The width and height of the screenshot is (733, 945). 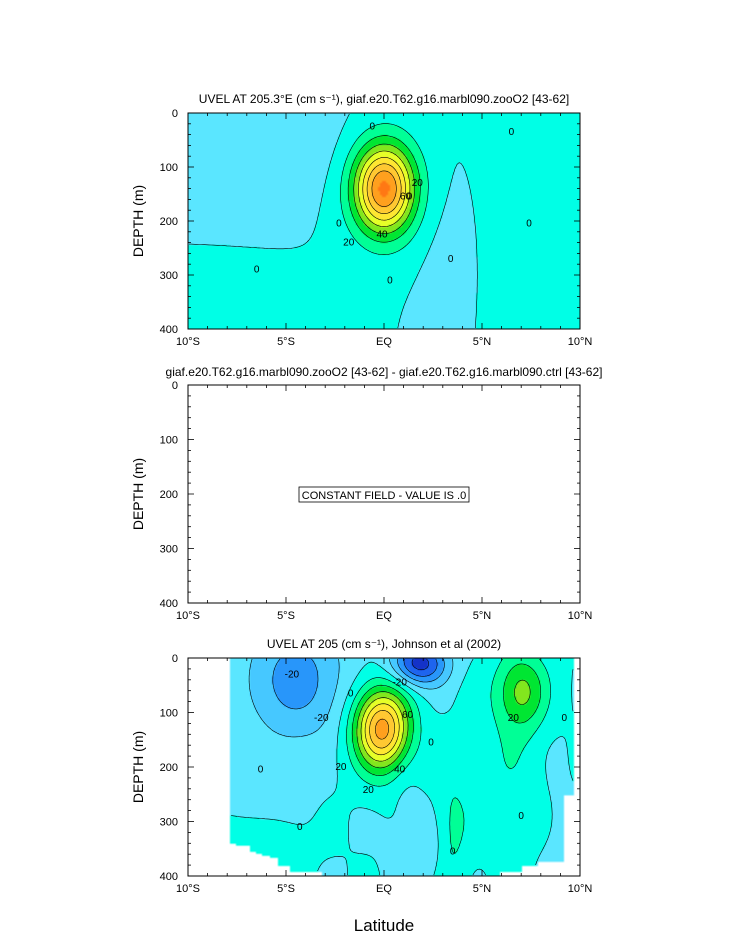 I want to click on panel-1-contour-lines, so click(x=333, y=221).